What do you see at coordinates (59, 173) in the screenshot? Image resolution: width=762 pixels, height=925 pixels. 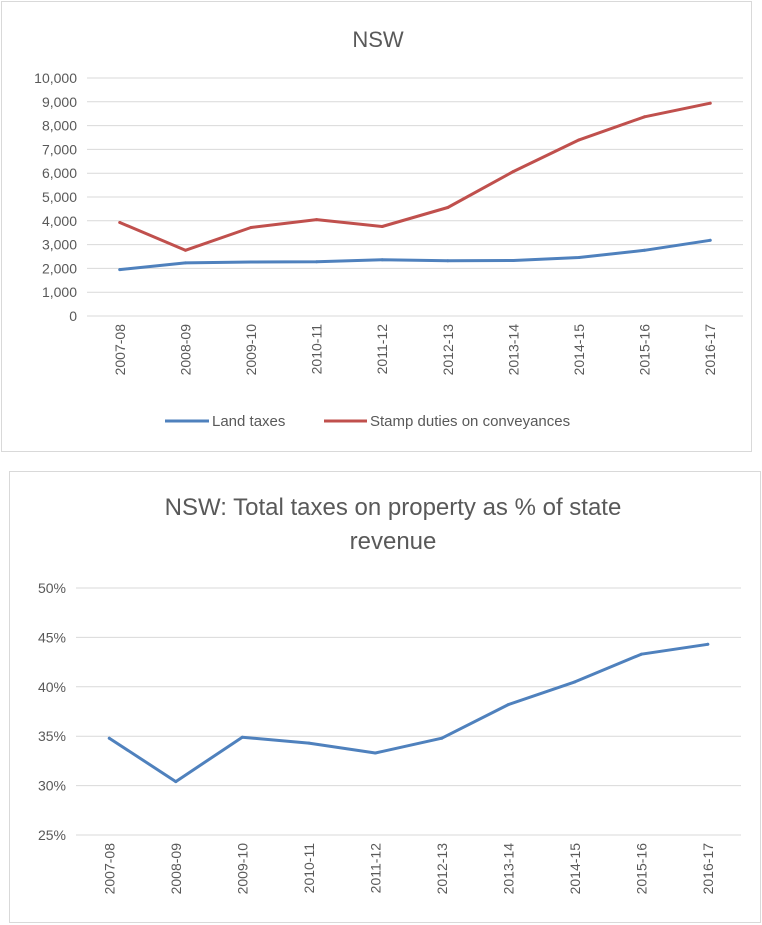 I see `y-tick-label: 6,000` at bounding box center [59, 173].